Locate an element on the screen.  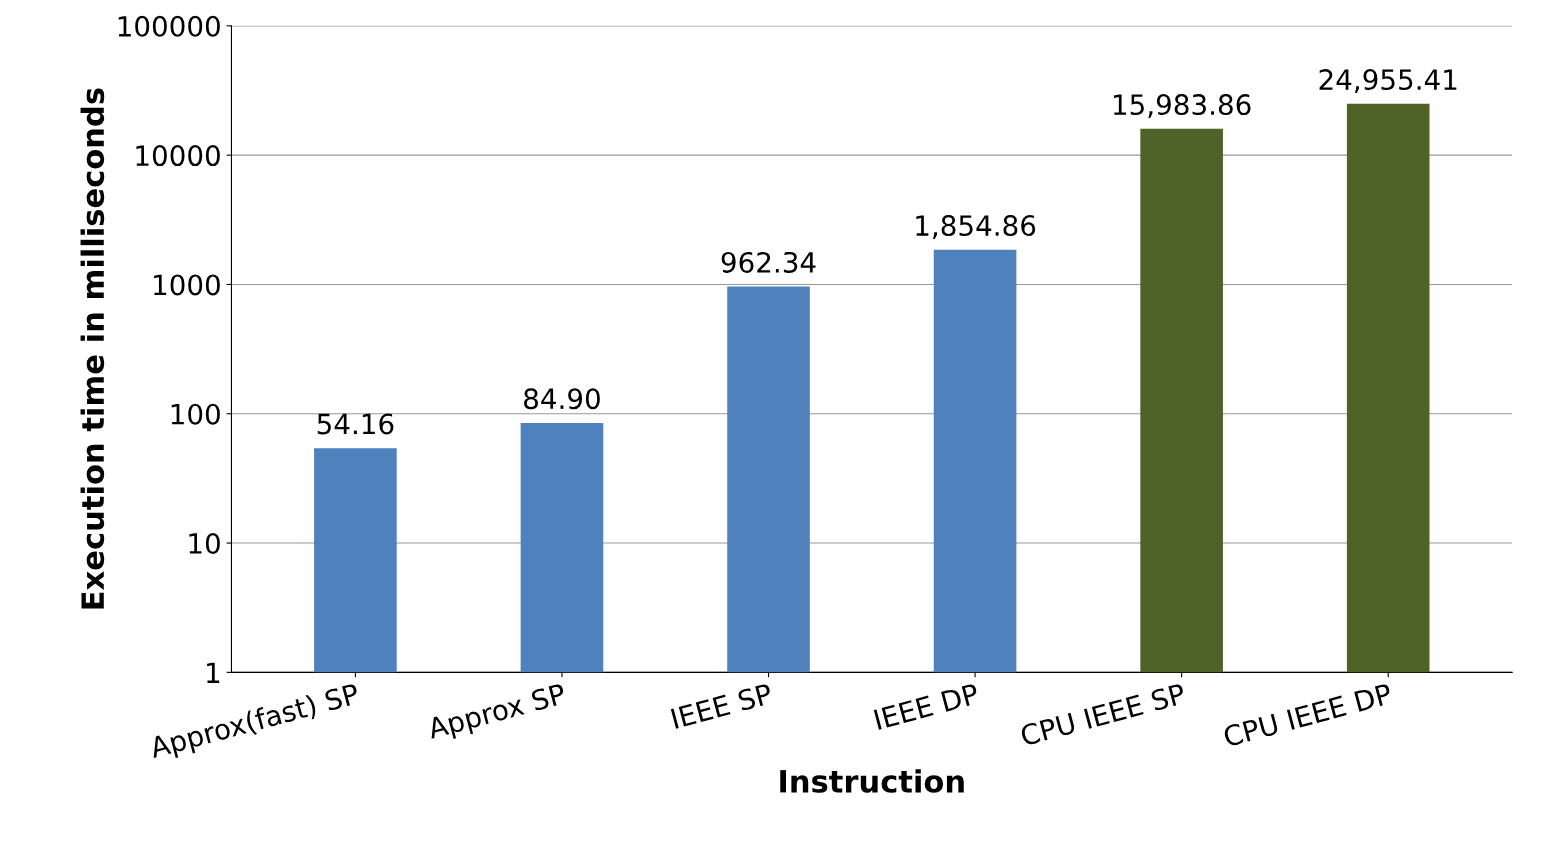
x-tick-label: IEEE DP is located at coordinates (926, 706).